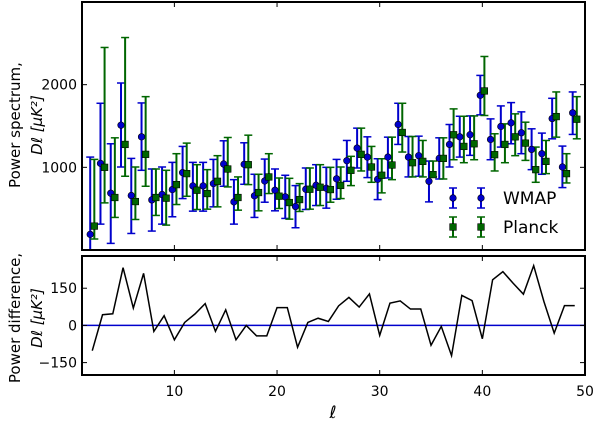  What do you see at coordinates (37, 318) in the screenshot?
I see `bottom-ylabel-line2: Dℓ [μK²]` at bounding box center [37, 318].